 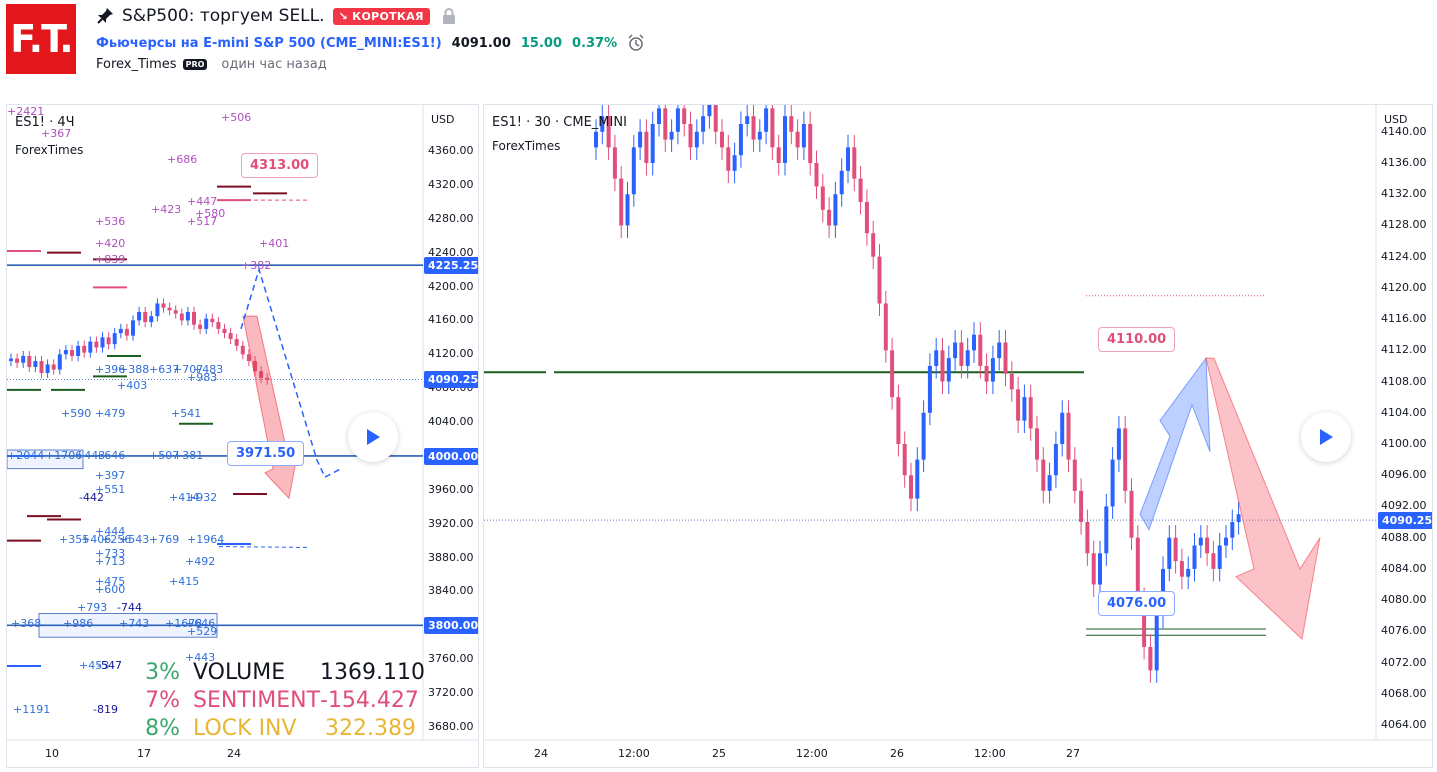 I want to click on left-y-tick: 4120.00, so click(x=451, y=354).